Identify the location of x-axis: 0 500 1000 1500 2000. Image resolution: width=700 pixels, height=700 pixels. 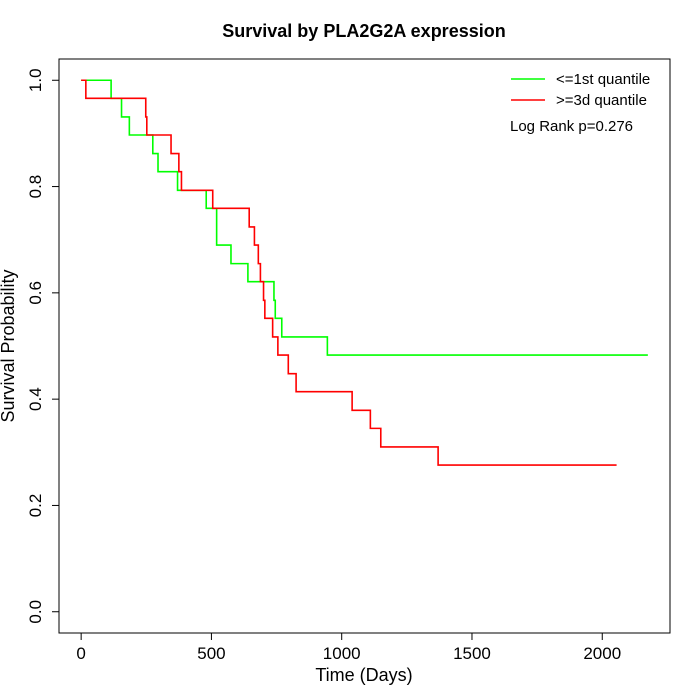
(348, 647).